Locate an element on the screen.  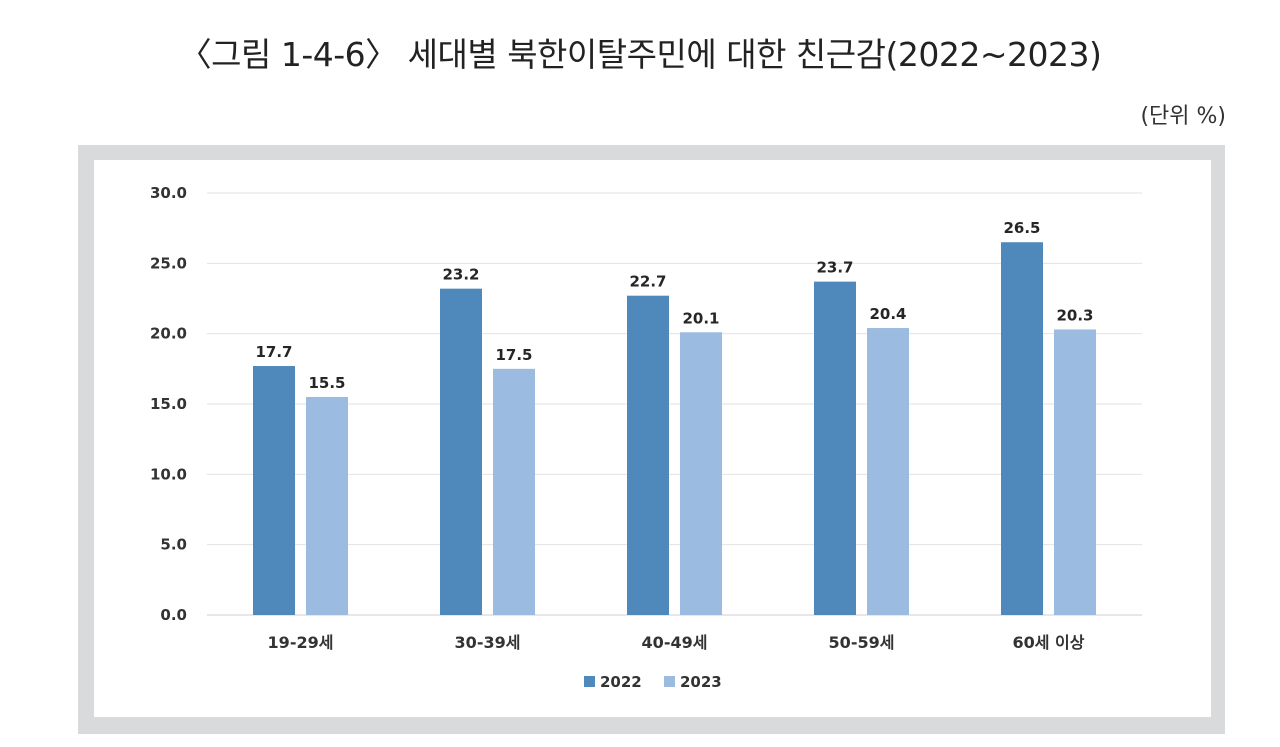
legend-label-2022: 2022 is located at coordinates (621, 682).